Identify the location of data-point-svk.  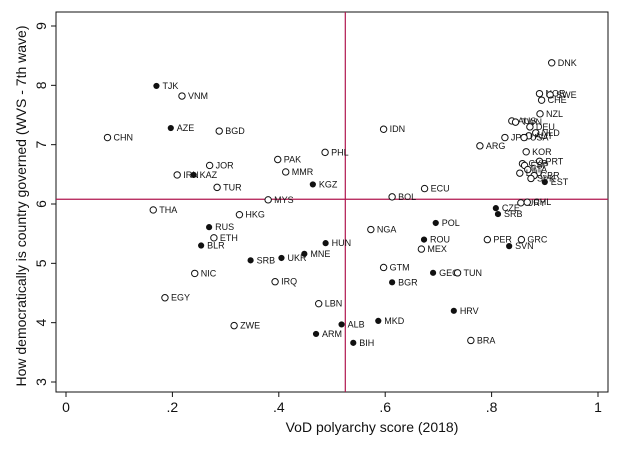
(531, 178).